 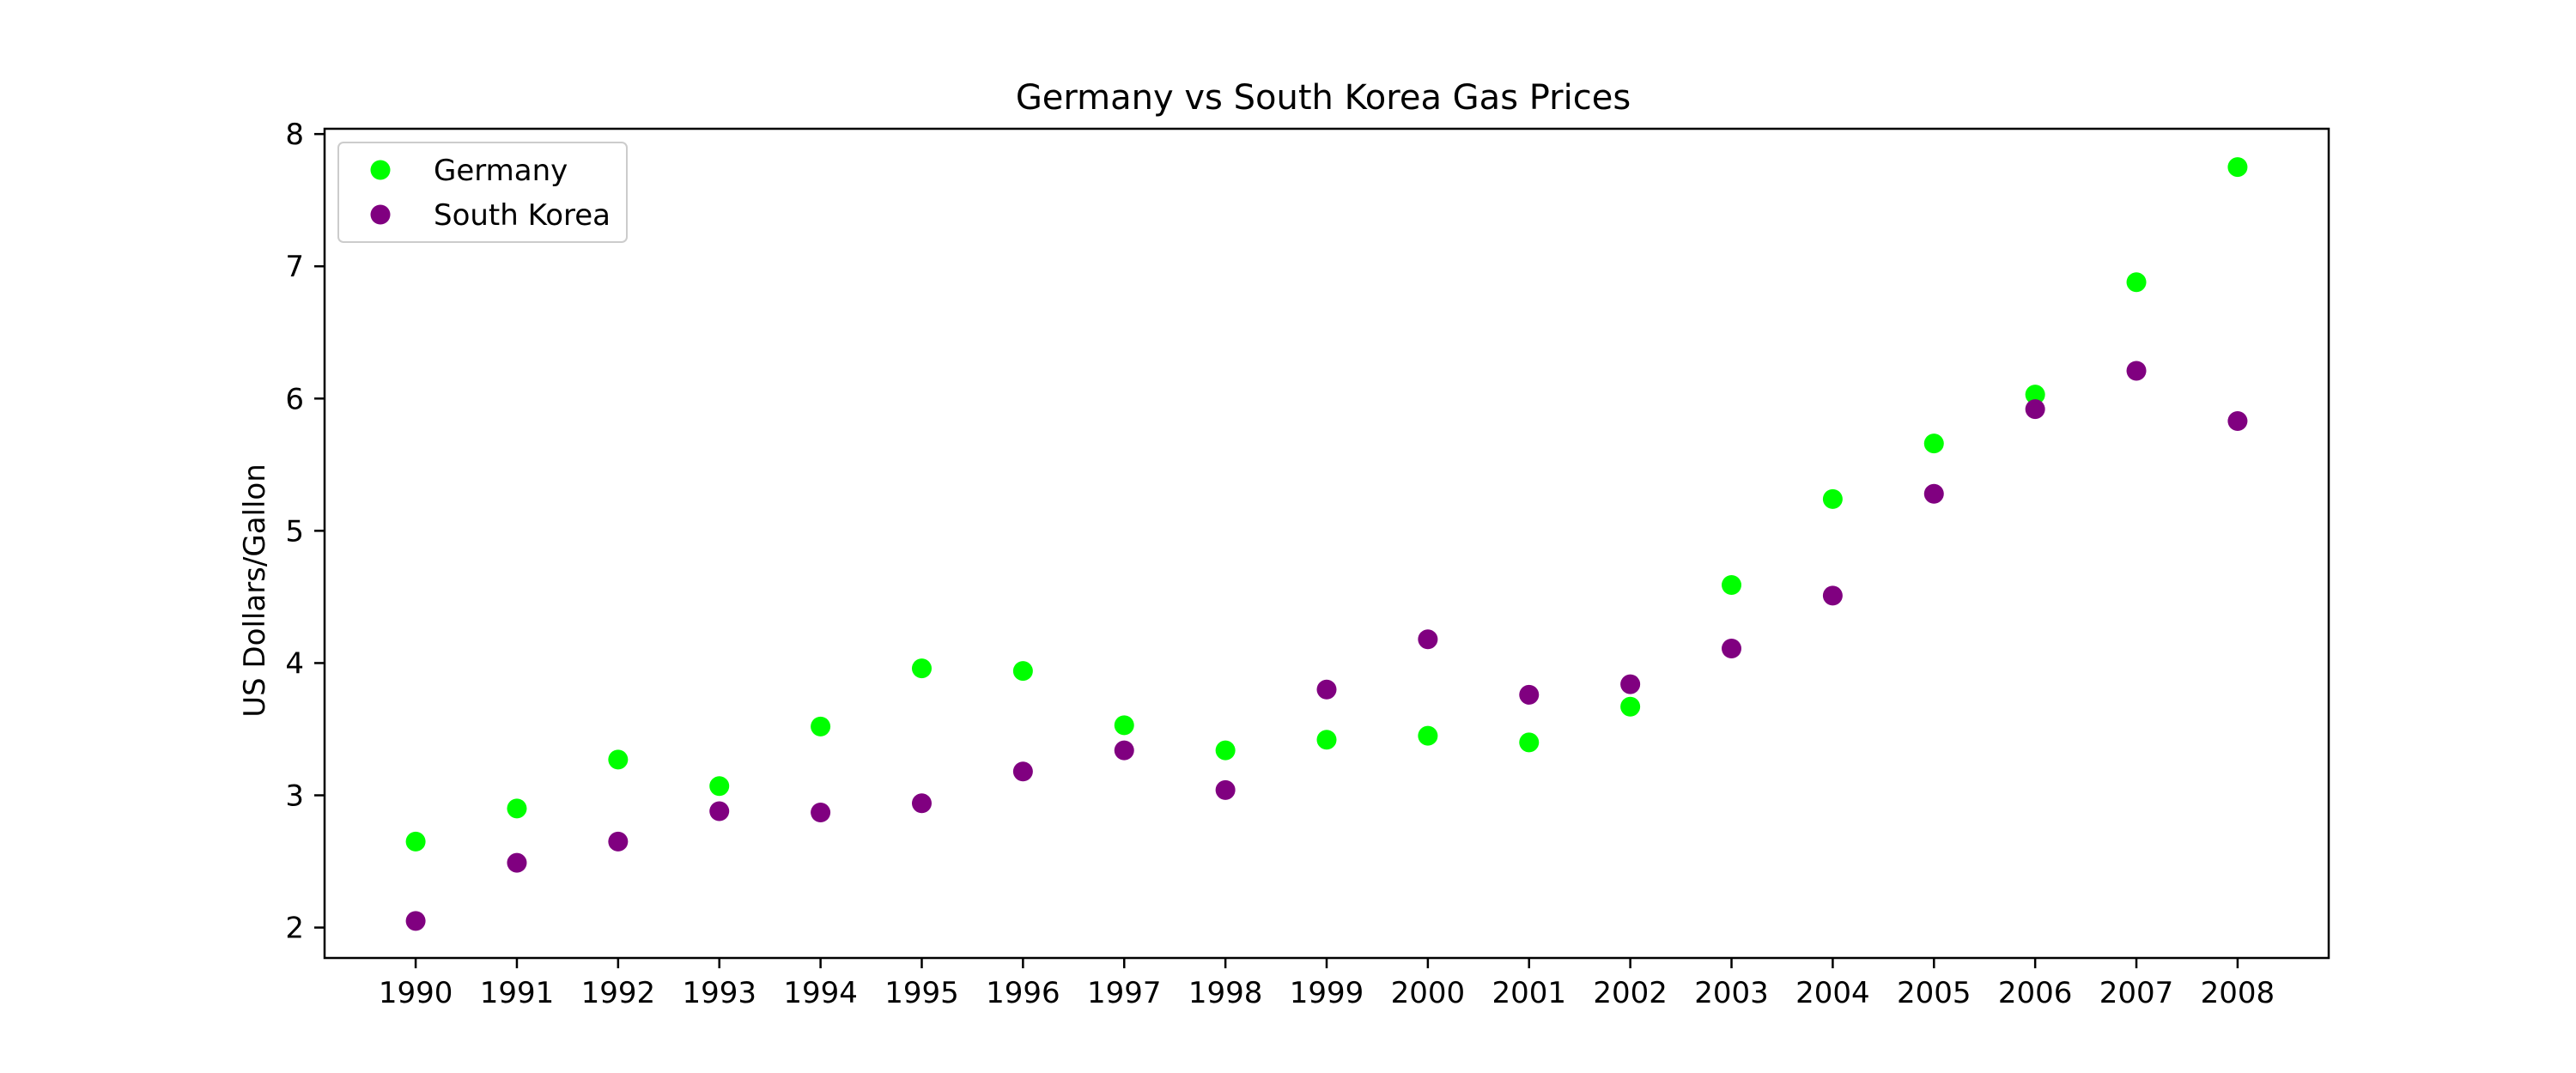 What do you see at coordinates (305, 532) in the screenshot?
I see `y-axis-ticks: 2 3 4 5 6 7 8` at bounding box center [305, 532].